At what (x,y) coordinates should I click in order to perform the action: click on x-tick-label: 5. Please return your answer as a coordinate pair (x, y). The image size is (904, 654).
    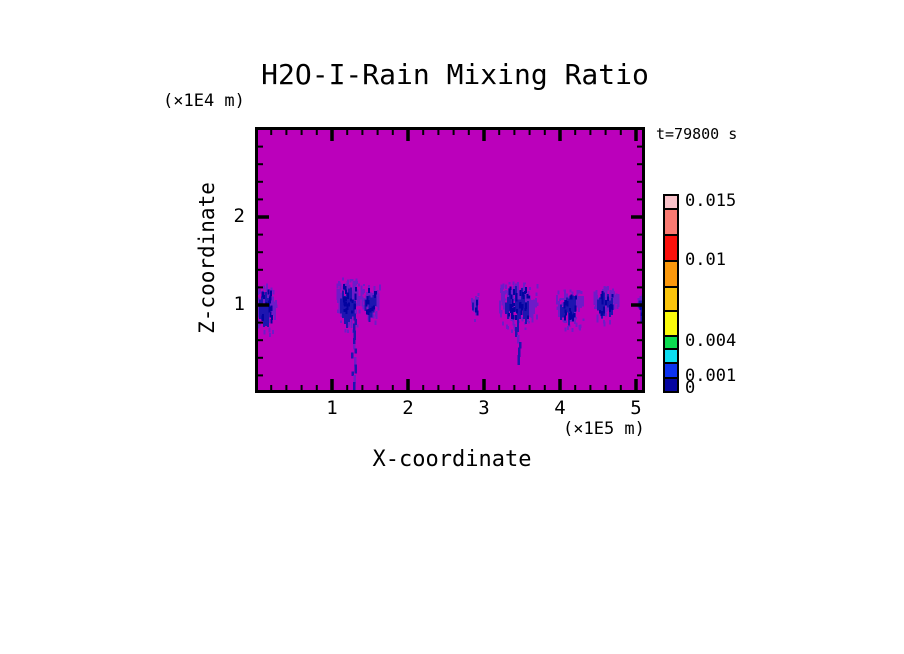
    Looking at the image, I should click on (636, 408).